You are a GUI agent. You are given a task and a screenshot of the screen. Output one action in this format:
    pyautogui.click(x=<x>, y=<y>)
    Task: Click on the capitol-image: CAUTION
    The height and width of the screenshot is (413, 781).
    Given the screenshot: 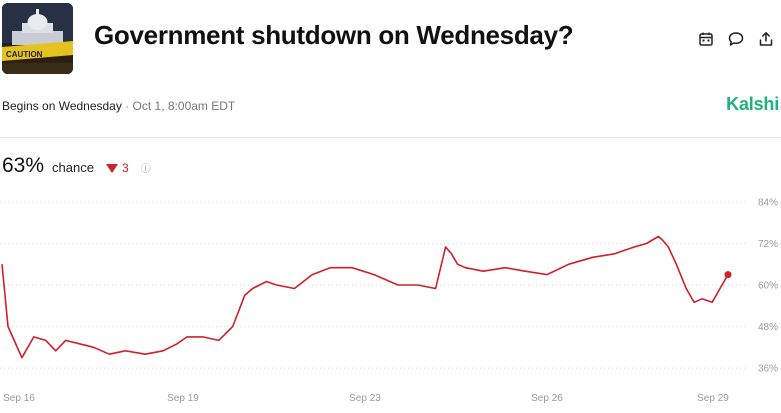 What is the action you would take?
    pyautogui.click(x=37, y=38)
    